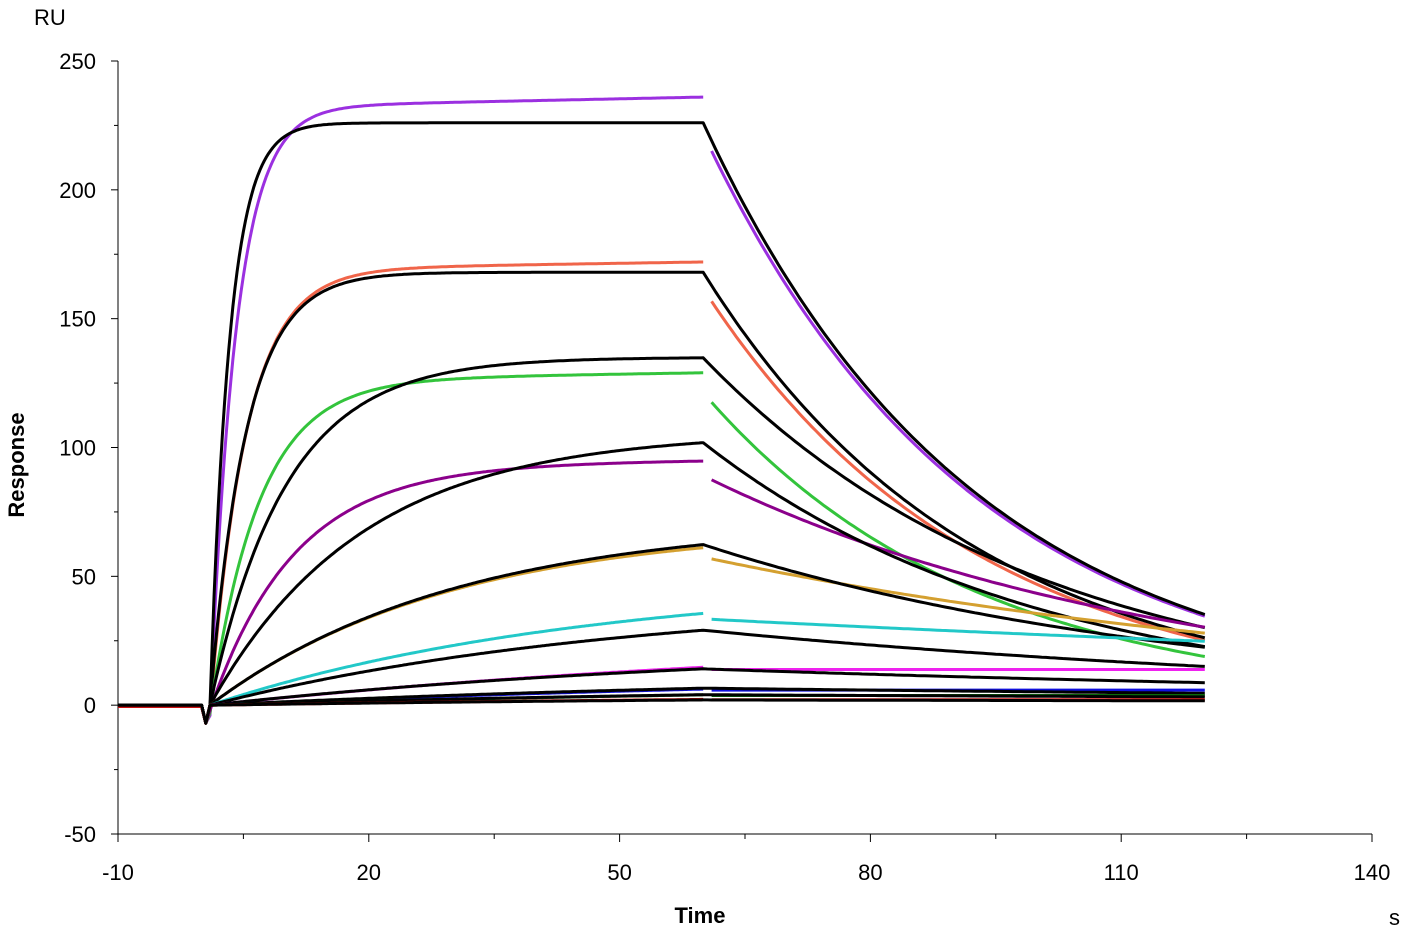 This screenshot has width=1401, height=932. Describe the element at coordinates (369, 872) in the screenshot. I see `x-tick-label: 20` at that location.